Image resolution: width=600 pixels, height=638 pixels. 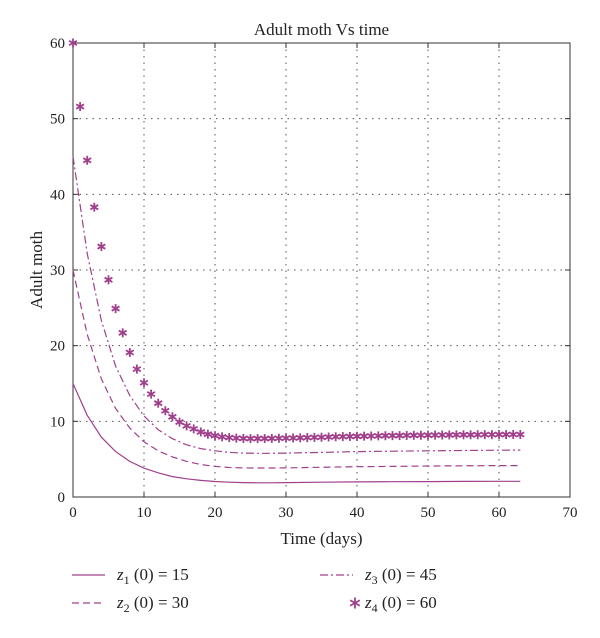 What do you see at coordinates (321, 538) in the screenshot?
I see `x-axis-label: Time (days)` at bounding box center [321, 538].